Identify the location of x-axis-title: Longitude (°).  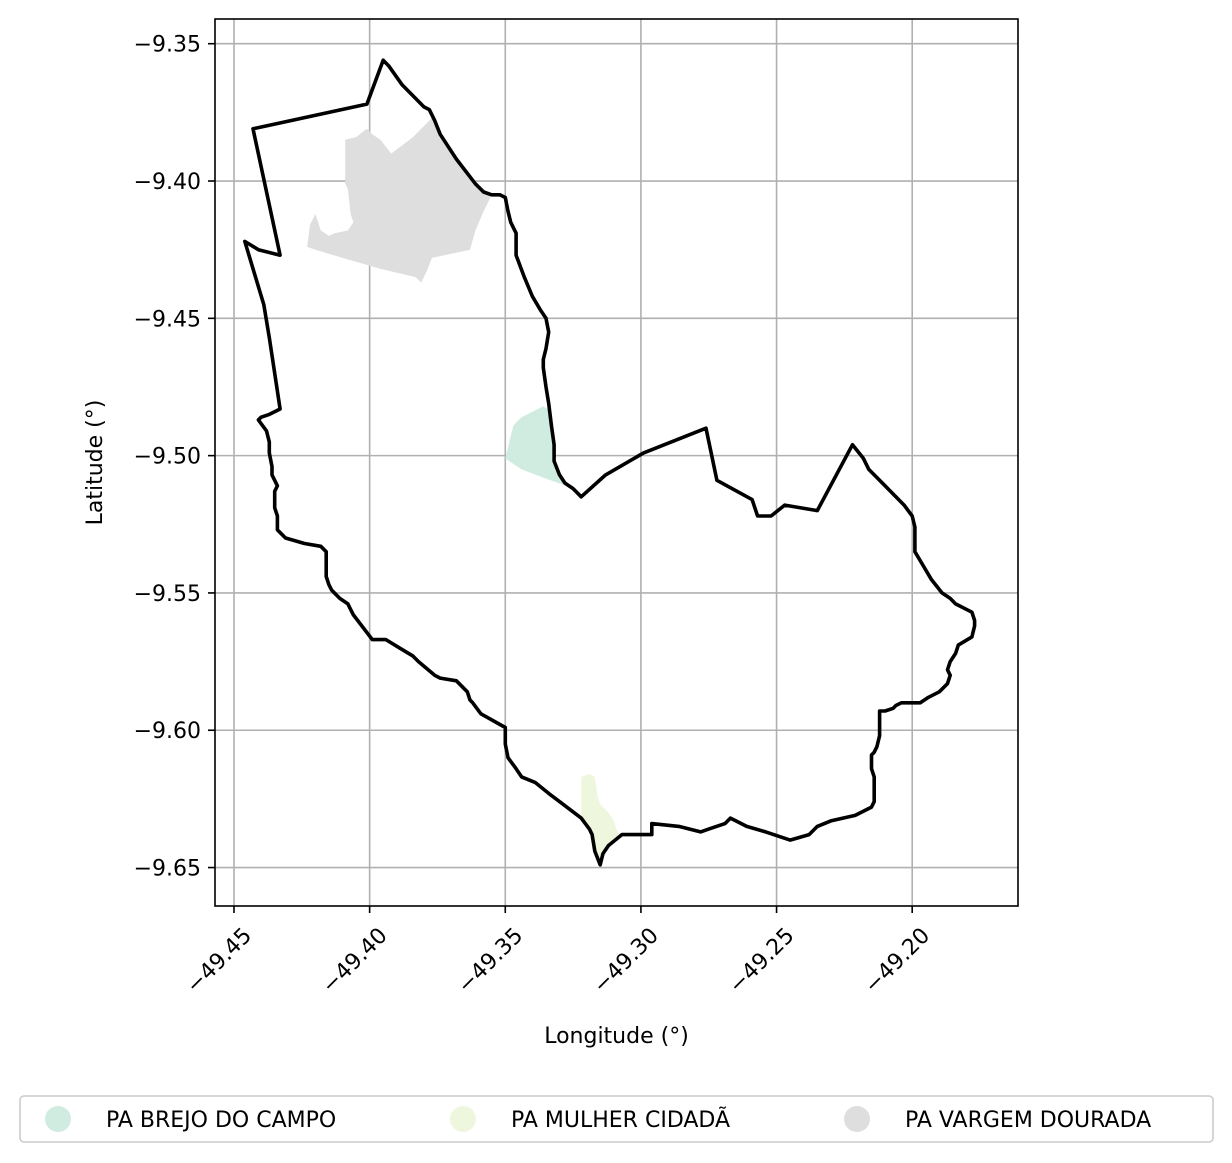
(616, 1036).